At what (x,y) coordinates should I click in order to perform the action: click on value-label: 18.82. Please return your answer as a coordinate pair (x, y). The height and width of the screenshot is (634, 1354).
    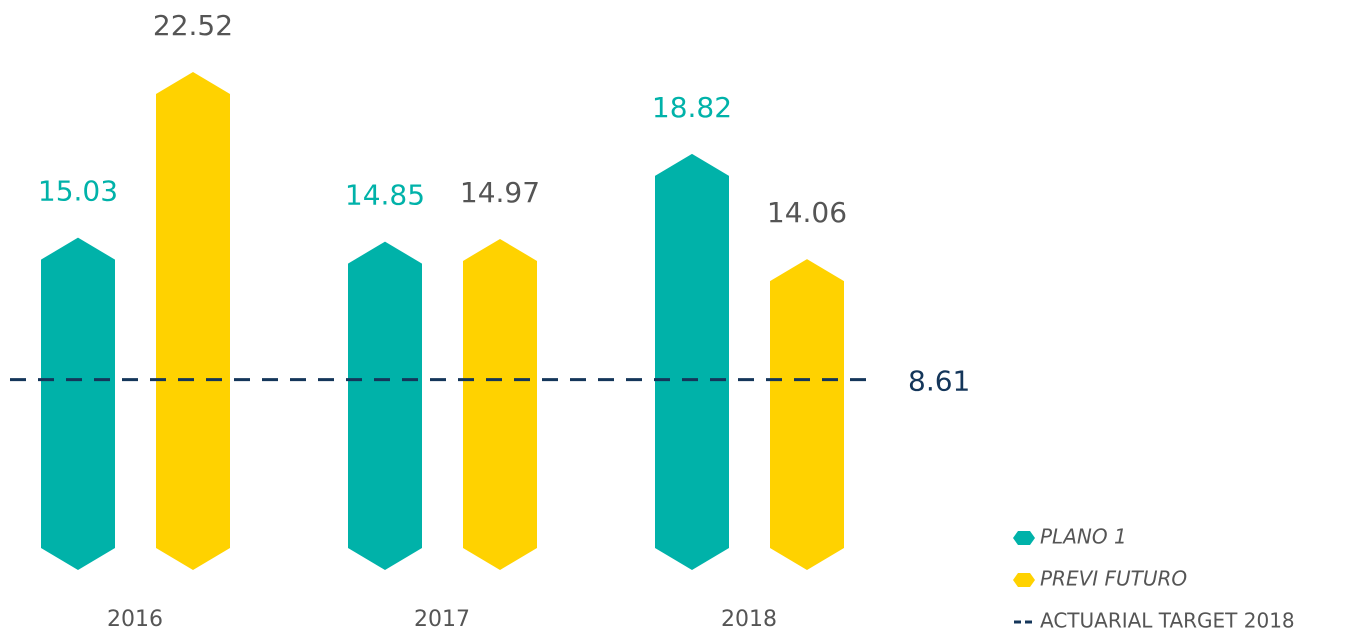
    Looking at the image, I should click on (692, 107).